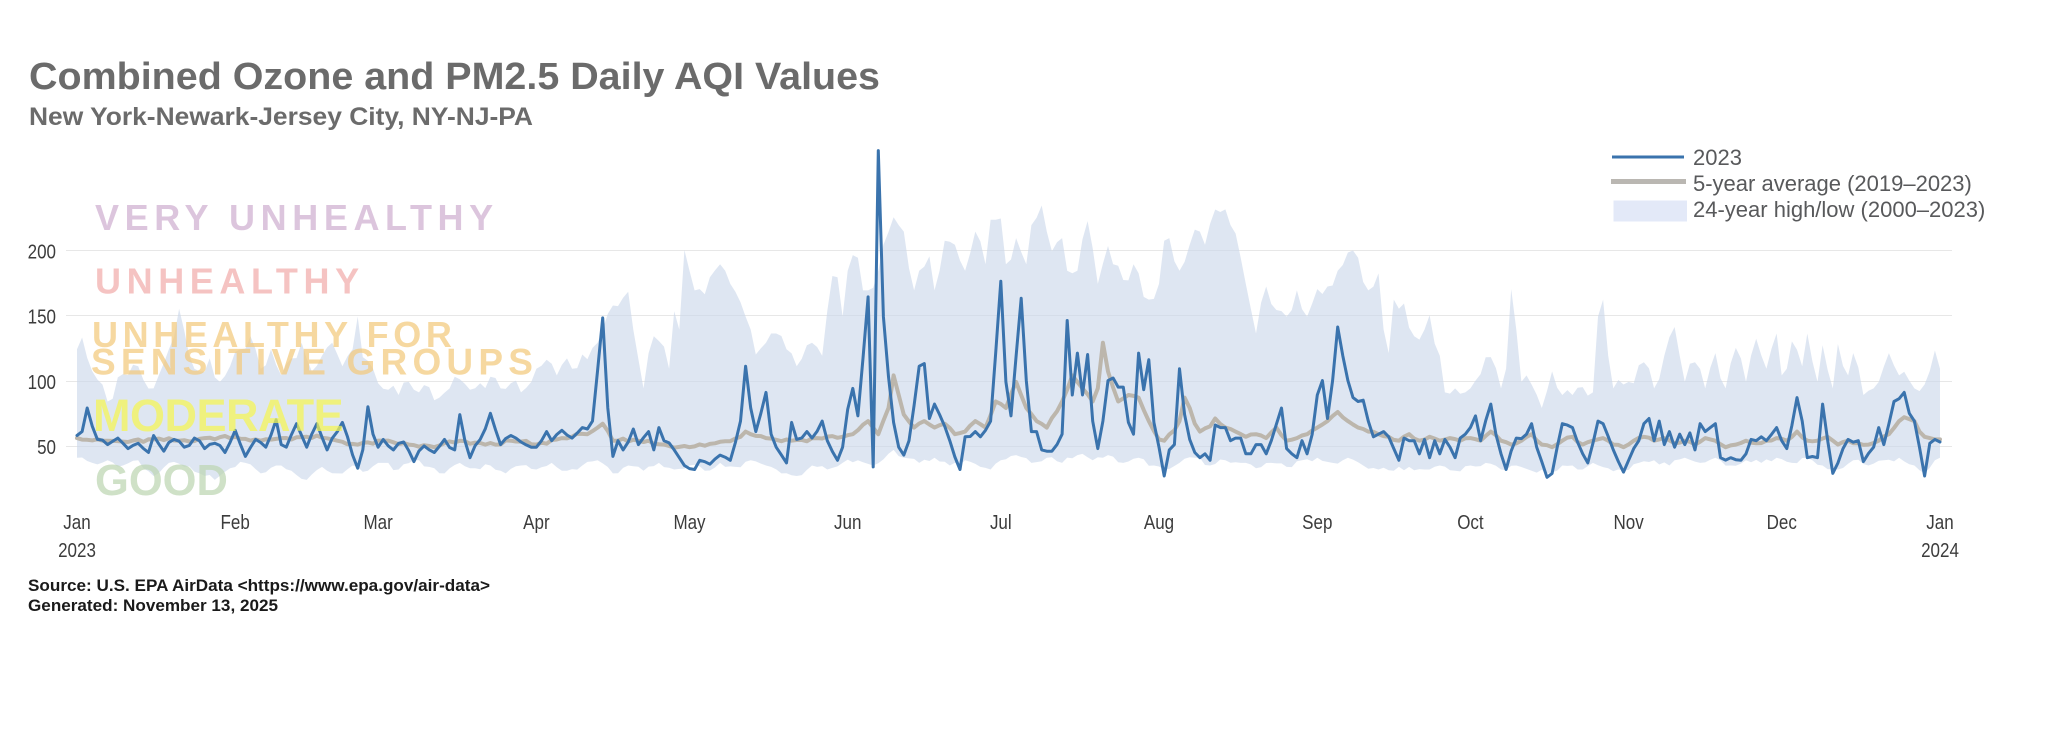 Image resolution: width=2048 pixels, height=750 pixels. I want to click on svg-text: 50, so click(46, 447).